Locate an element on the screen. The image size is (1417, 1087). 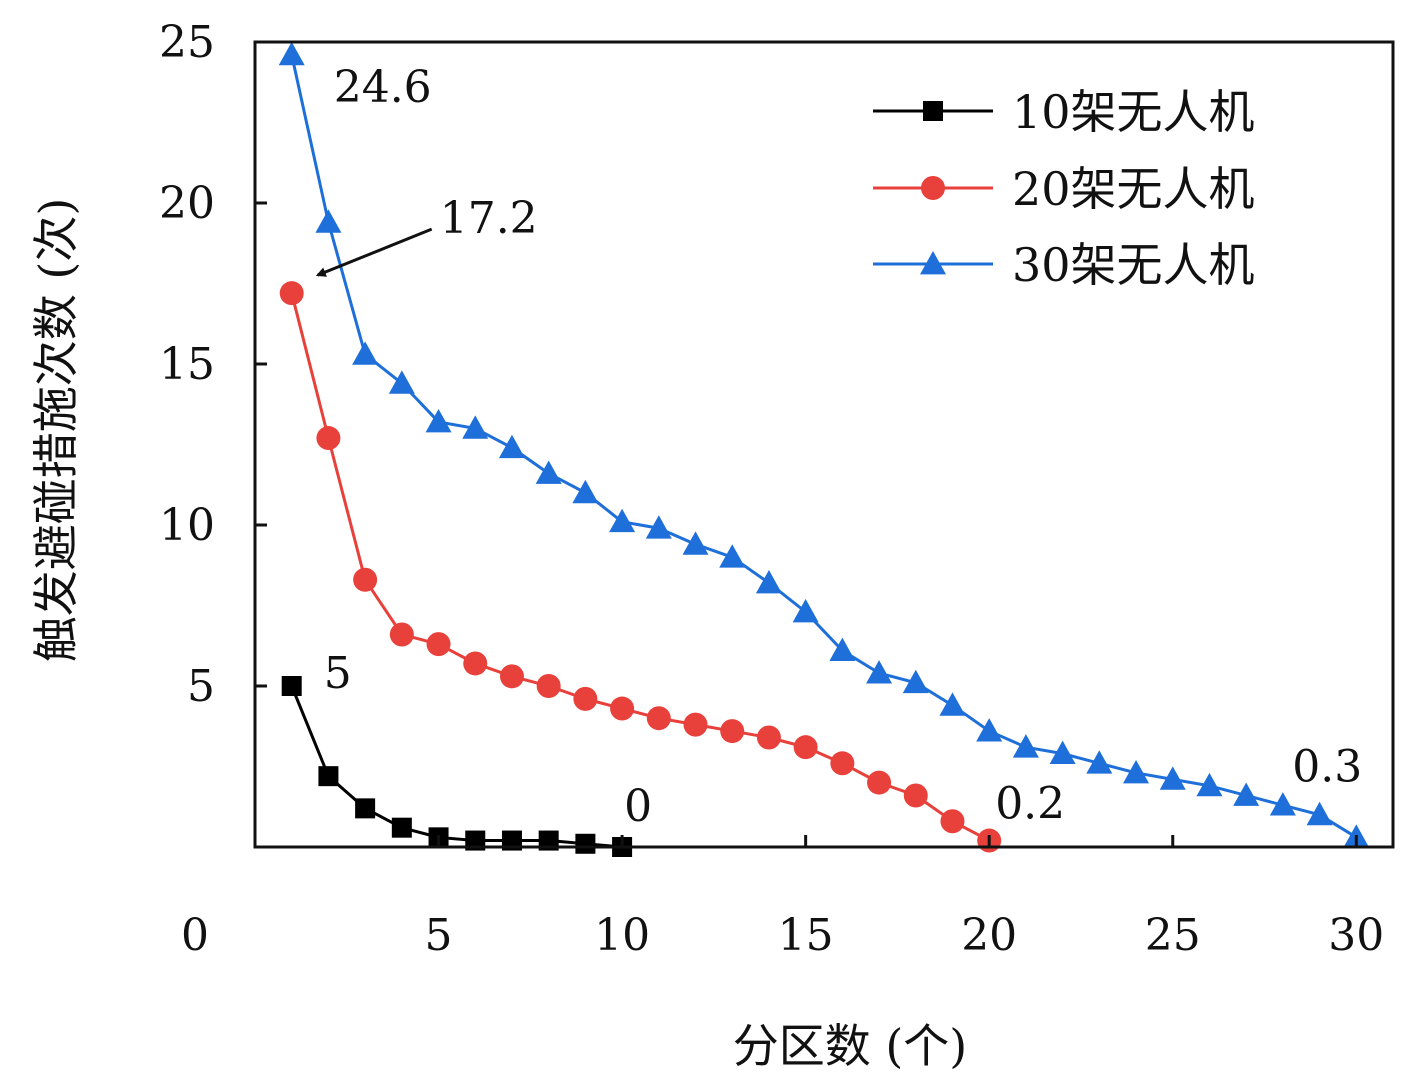
annotation-arrow is located at coordinates (374, 252).